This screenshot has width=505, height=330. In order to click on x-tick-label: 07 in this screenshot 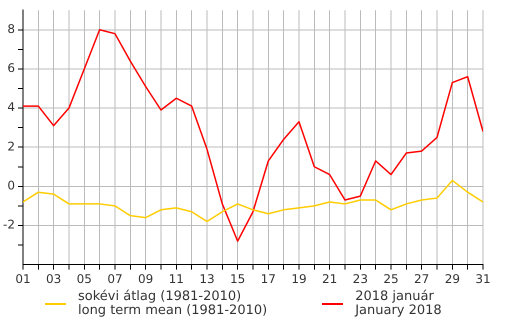, I will do `click(115, 279)`.